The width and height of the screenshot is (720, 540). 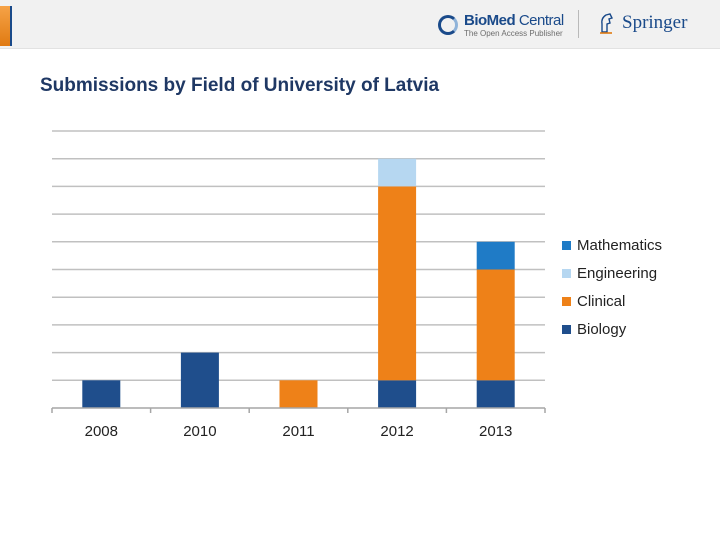 I want to click on legend-item-biology: Biology, so click(x=612, y=329).